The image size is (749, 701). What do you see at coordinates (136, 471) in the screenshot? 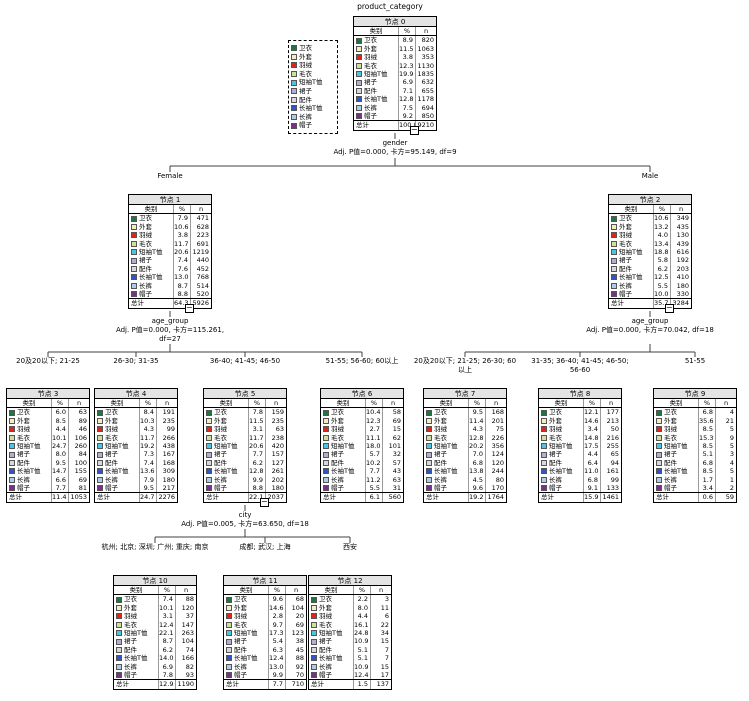
I see `category-row: 长袖T恤 13.6 309` at bounding box center [136, 471].